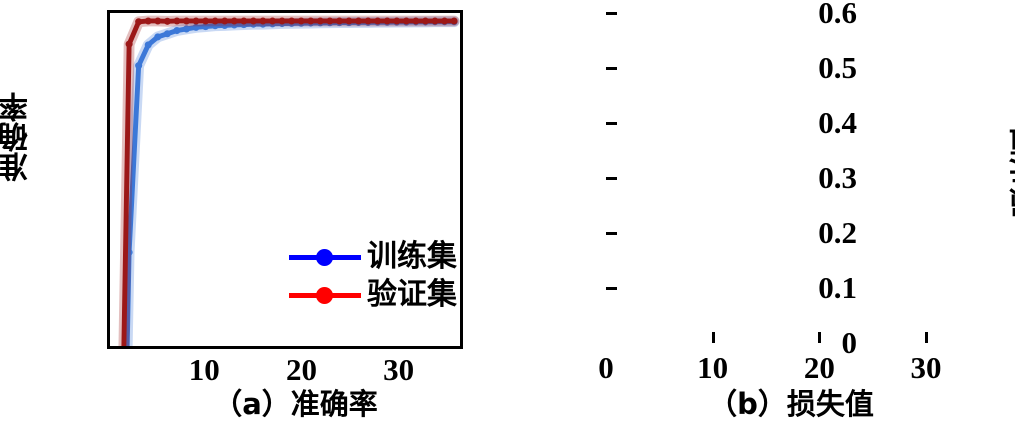 This screenshot has width=1015, height=425. I want to click on legend-label-validation: 验证集, so click(412, 294).